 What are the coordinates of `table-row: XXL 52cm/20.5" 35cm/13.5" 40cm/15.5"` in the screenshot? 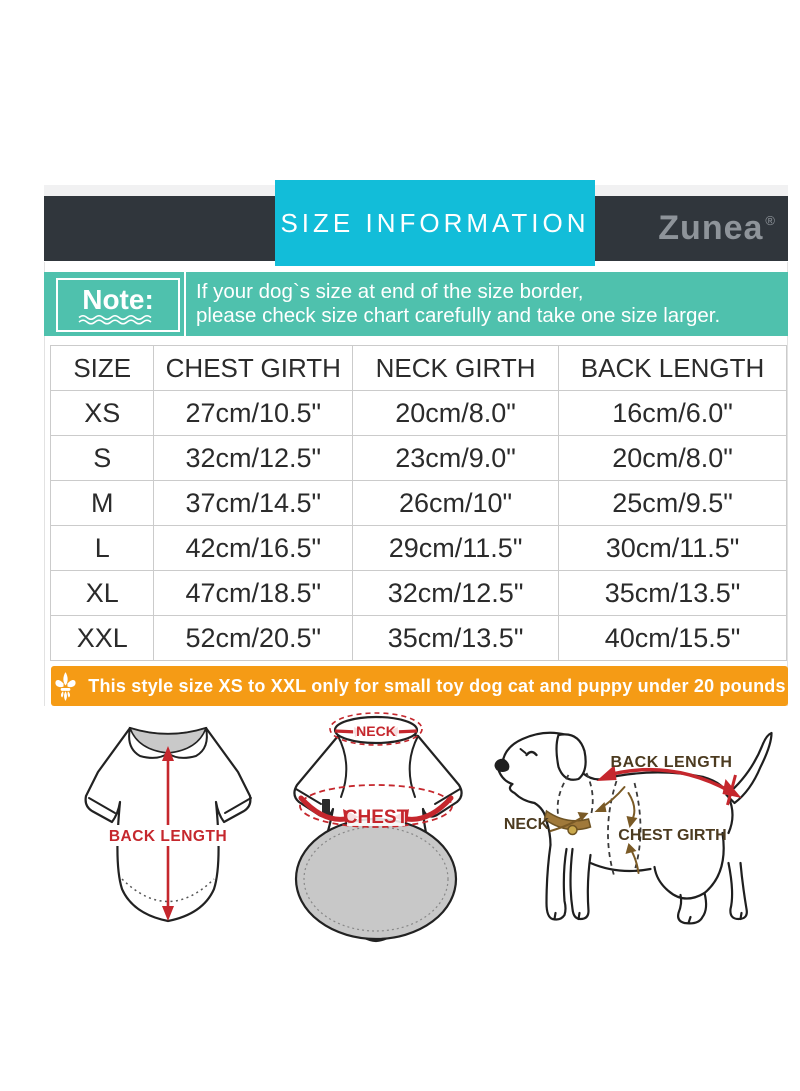 It's located at (418, 638).